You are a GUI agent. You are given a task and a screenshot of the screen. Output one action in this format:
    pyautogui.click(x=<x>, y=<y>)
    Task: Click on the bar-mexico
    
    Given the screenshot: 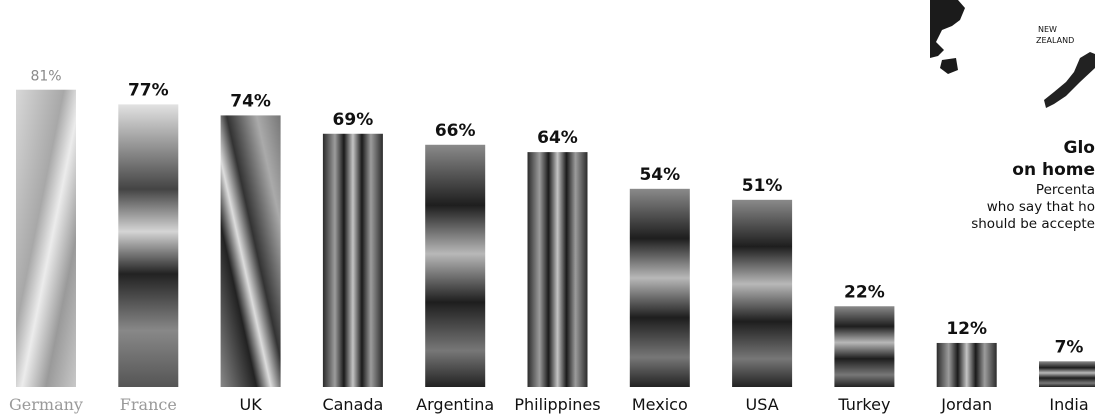 What is the action you would take?
    pyautogui.click(x=659, y=287)
    